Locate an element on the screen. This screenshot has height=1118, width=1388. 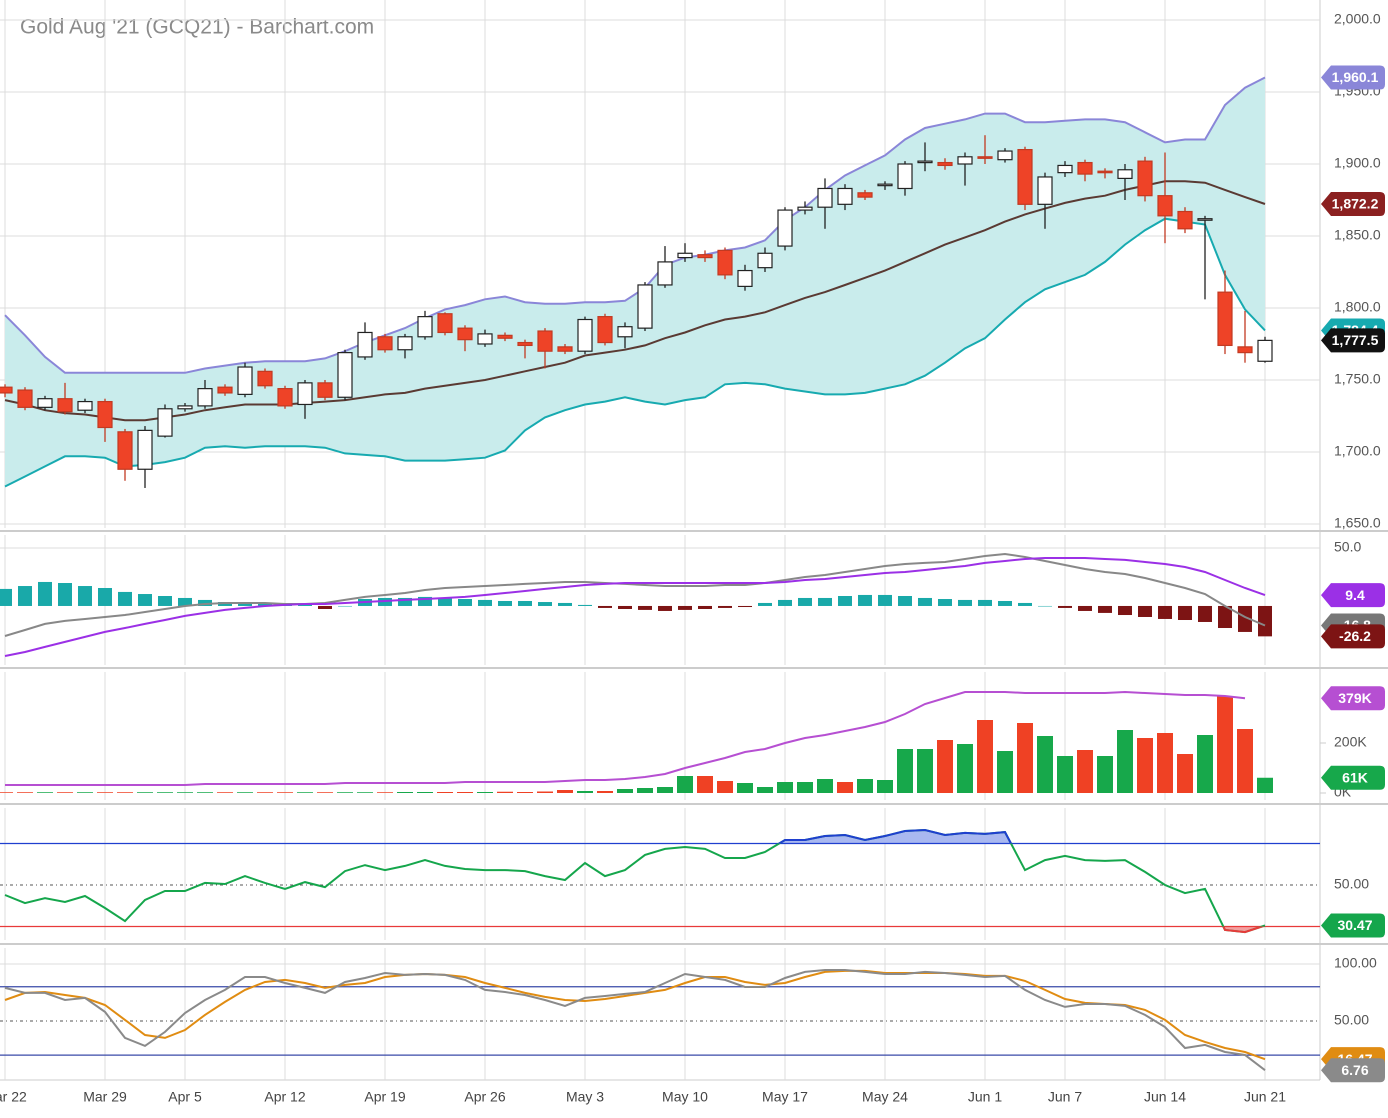
value-tag-label: -26.2 is located at coordinates (1355, 636).